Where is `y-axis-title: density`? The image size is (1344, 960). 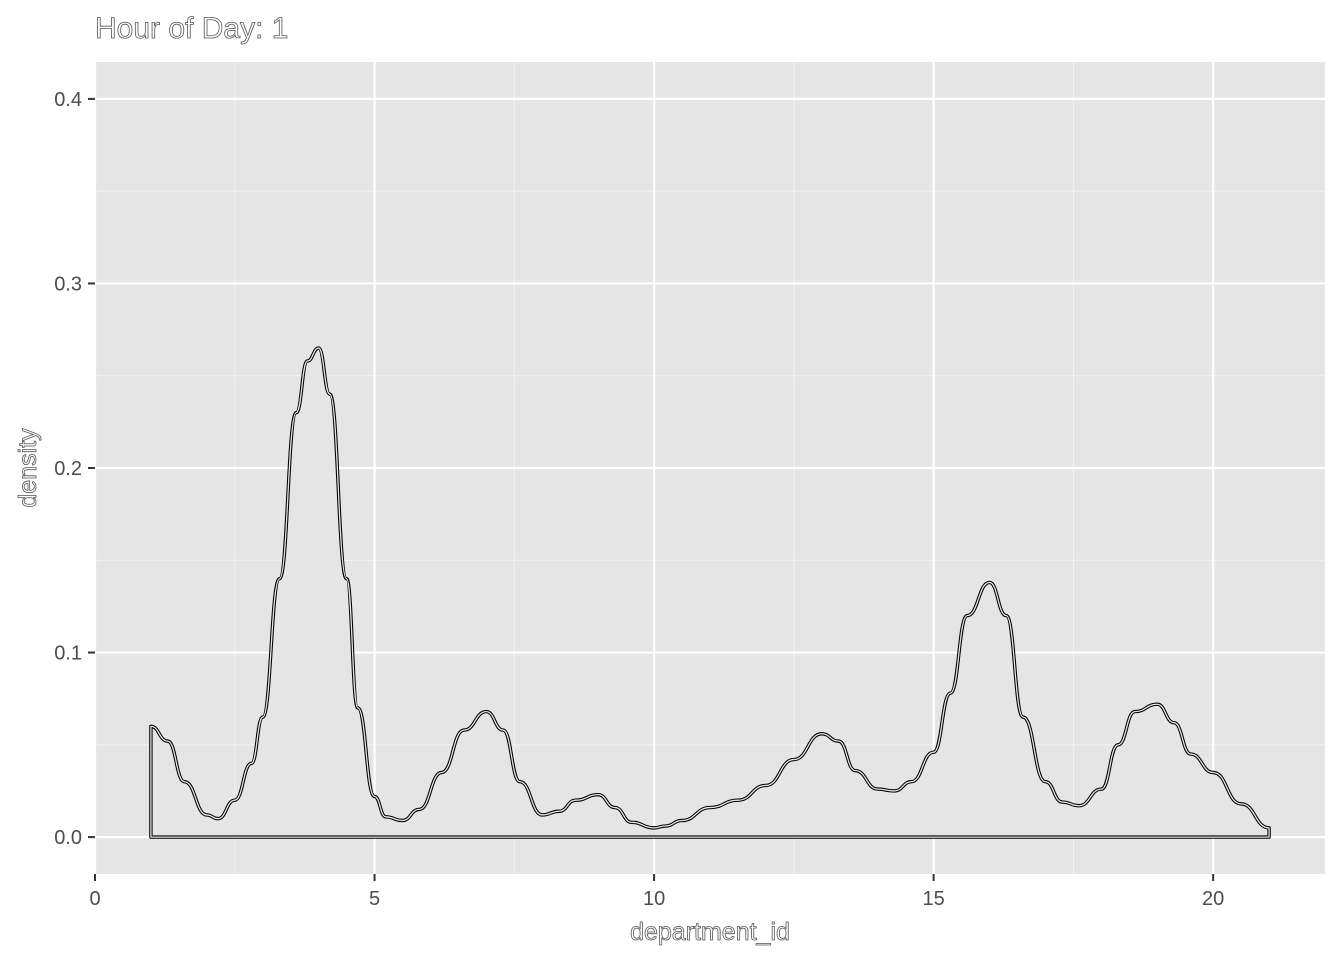 y-axis-title: density is located at coordinates (28, 468).